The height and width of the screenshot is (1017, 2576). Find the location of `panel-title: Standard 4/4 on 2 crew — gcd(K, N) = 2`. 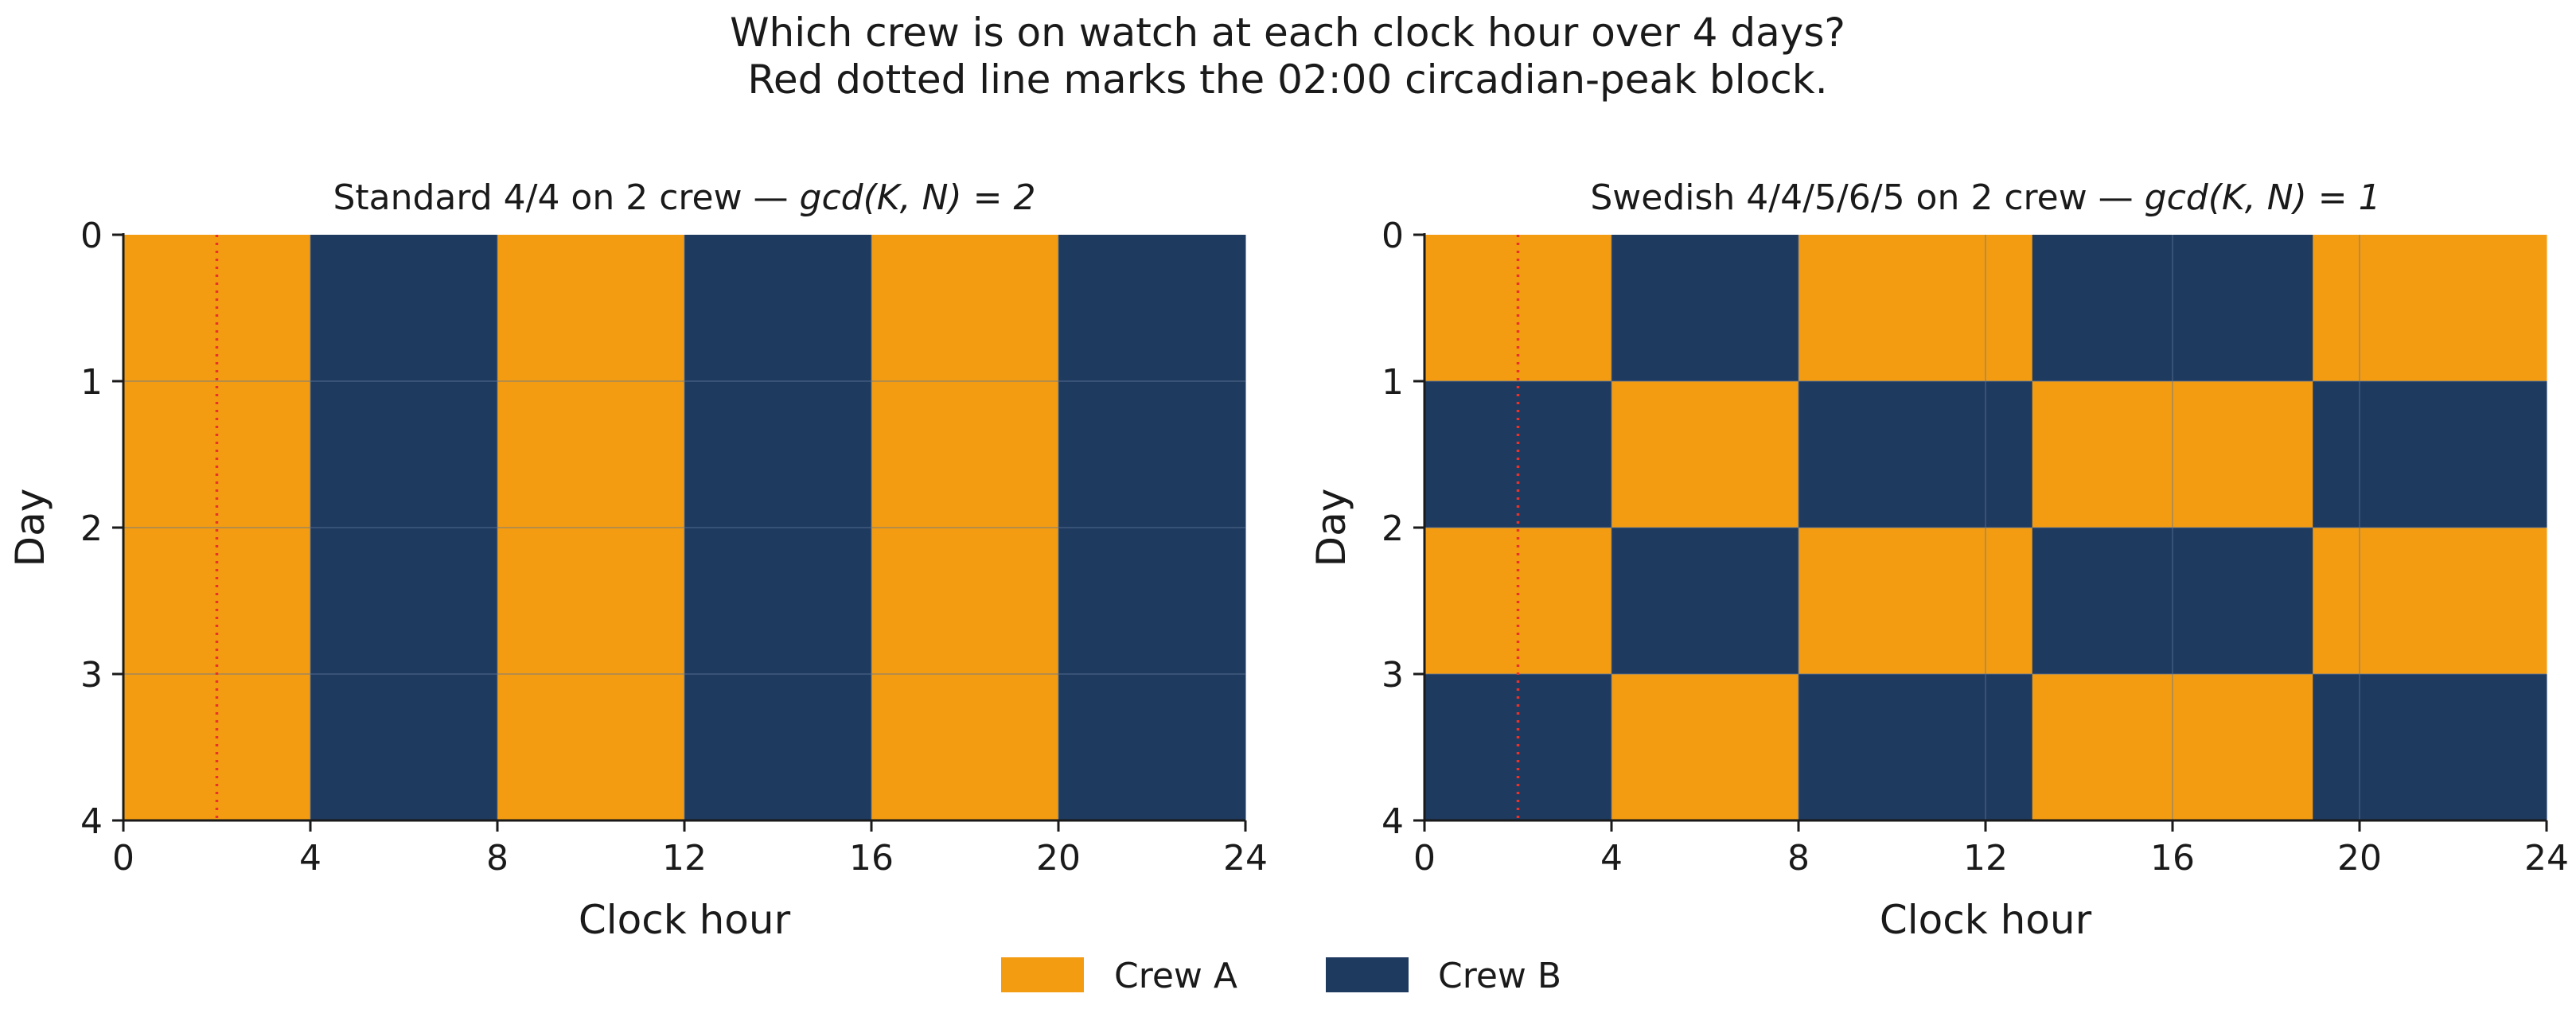

panel-title: Standard 4/4 on 2 crew — gcd(K, N) = 2 is located at coordinates (684, 197).